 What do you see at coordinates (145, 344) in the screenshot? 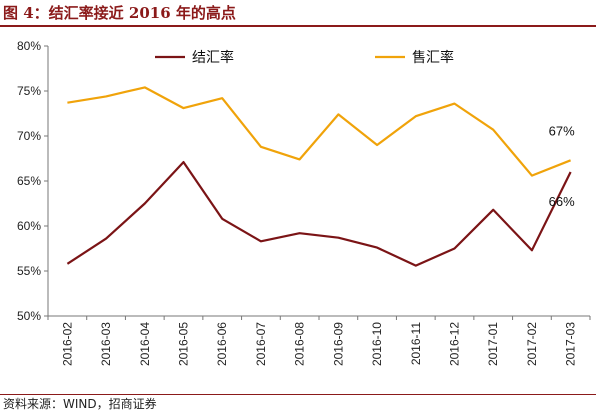
I see `x-tick-label: 2016-04` at bounding box center [145, 344].